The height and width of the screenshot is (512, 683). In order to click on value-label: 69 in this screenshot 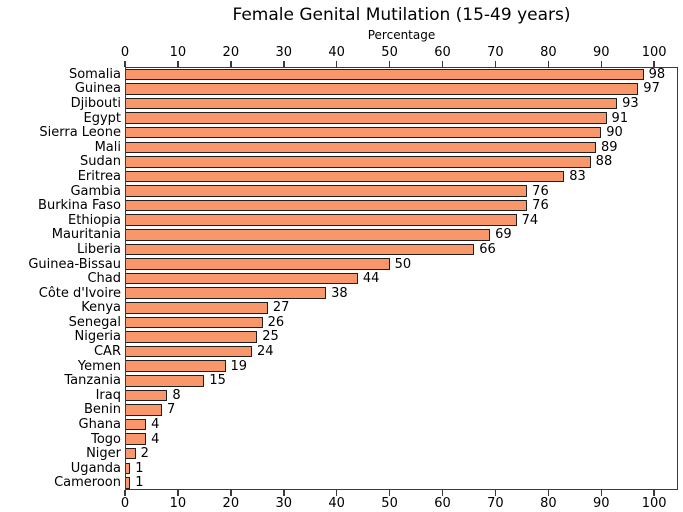, I will do `click(503, 235)`.